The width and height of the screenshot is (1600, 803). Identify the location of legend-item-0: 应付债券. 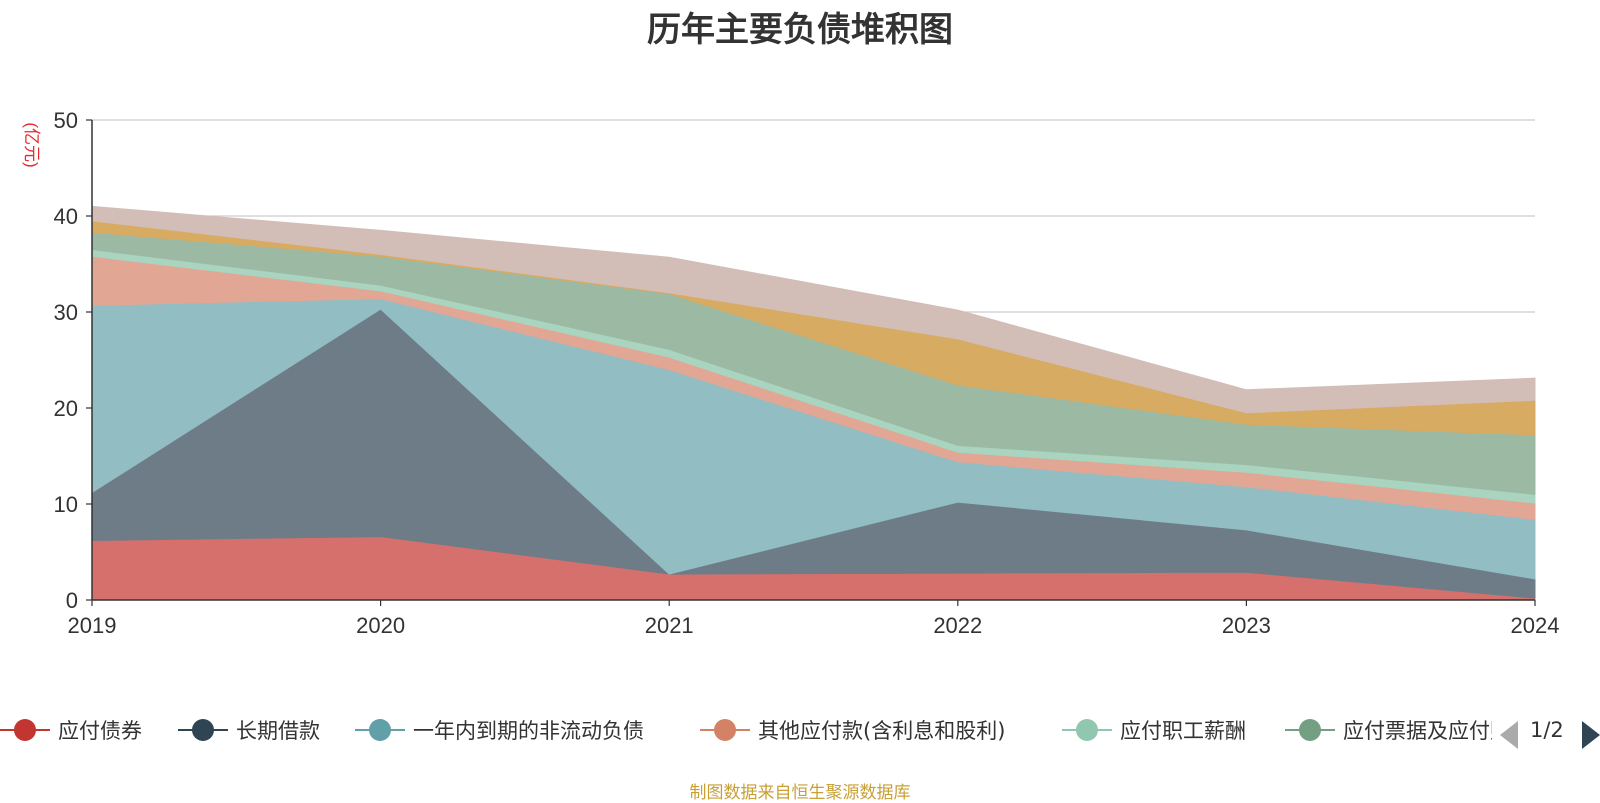
(71, 730).